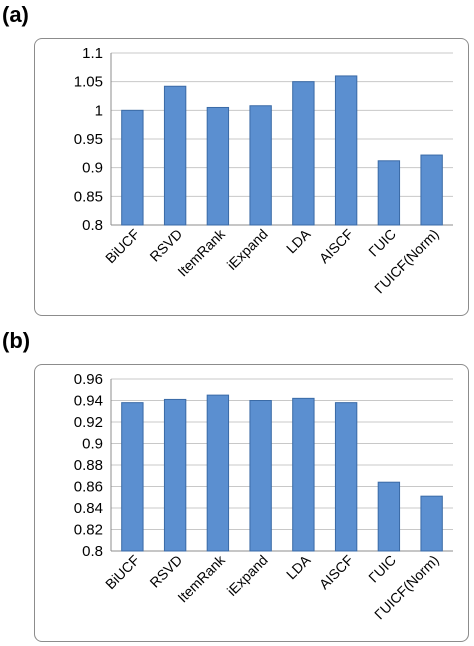 This screenshot has width=474, height=646. Describe the element at coordinates (389, 516) in the screenshot. I see `bar--uic-b` at that location.